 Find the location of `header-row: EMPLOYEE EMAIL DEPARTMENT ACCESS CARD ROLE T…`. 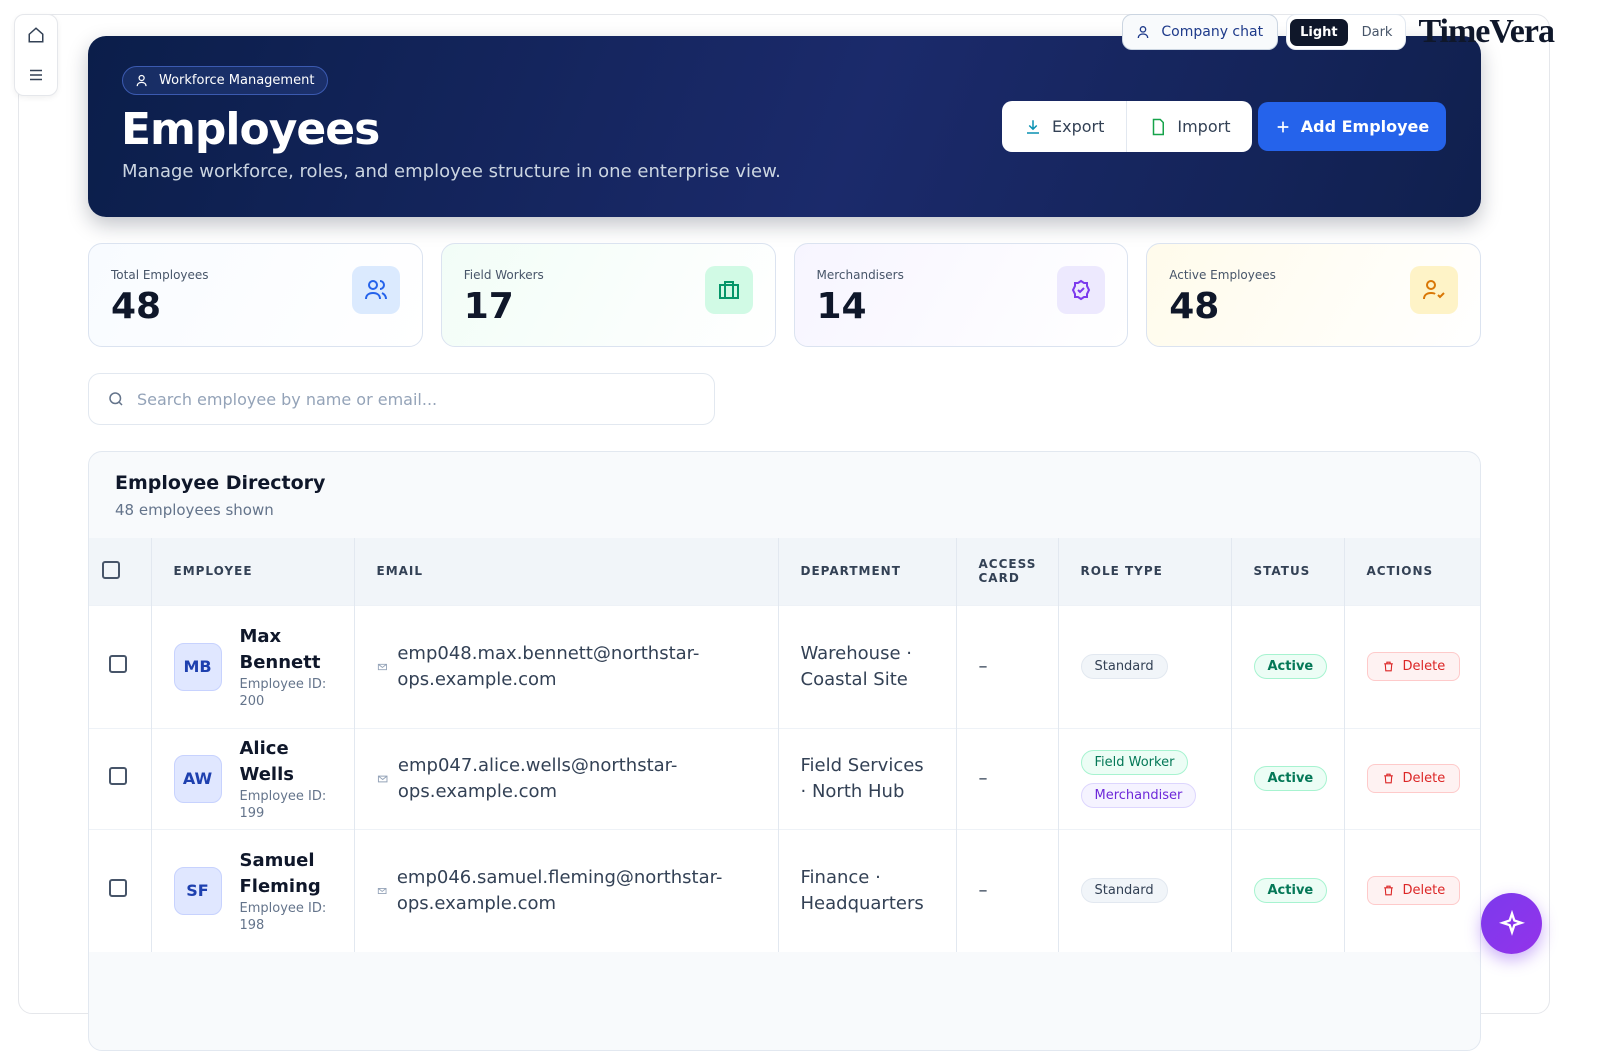

header-row: EMPLOYEE EMAIL DEPARTMENT ACCESS CARD ROLE T… is located at coordinates (784, 571).